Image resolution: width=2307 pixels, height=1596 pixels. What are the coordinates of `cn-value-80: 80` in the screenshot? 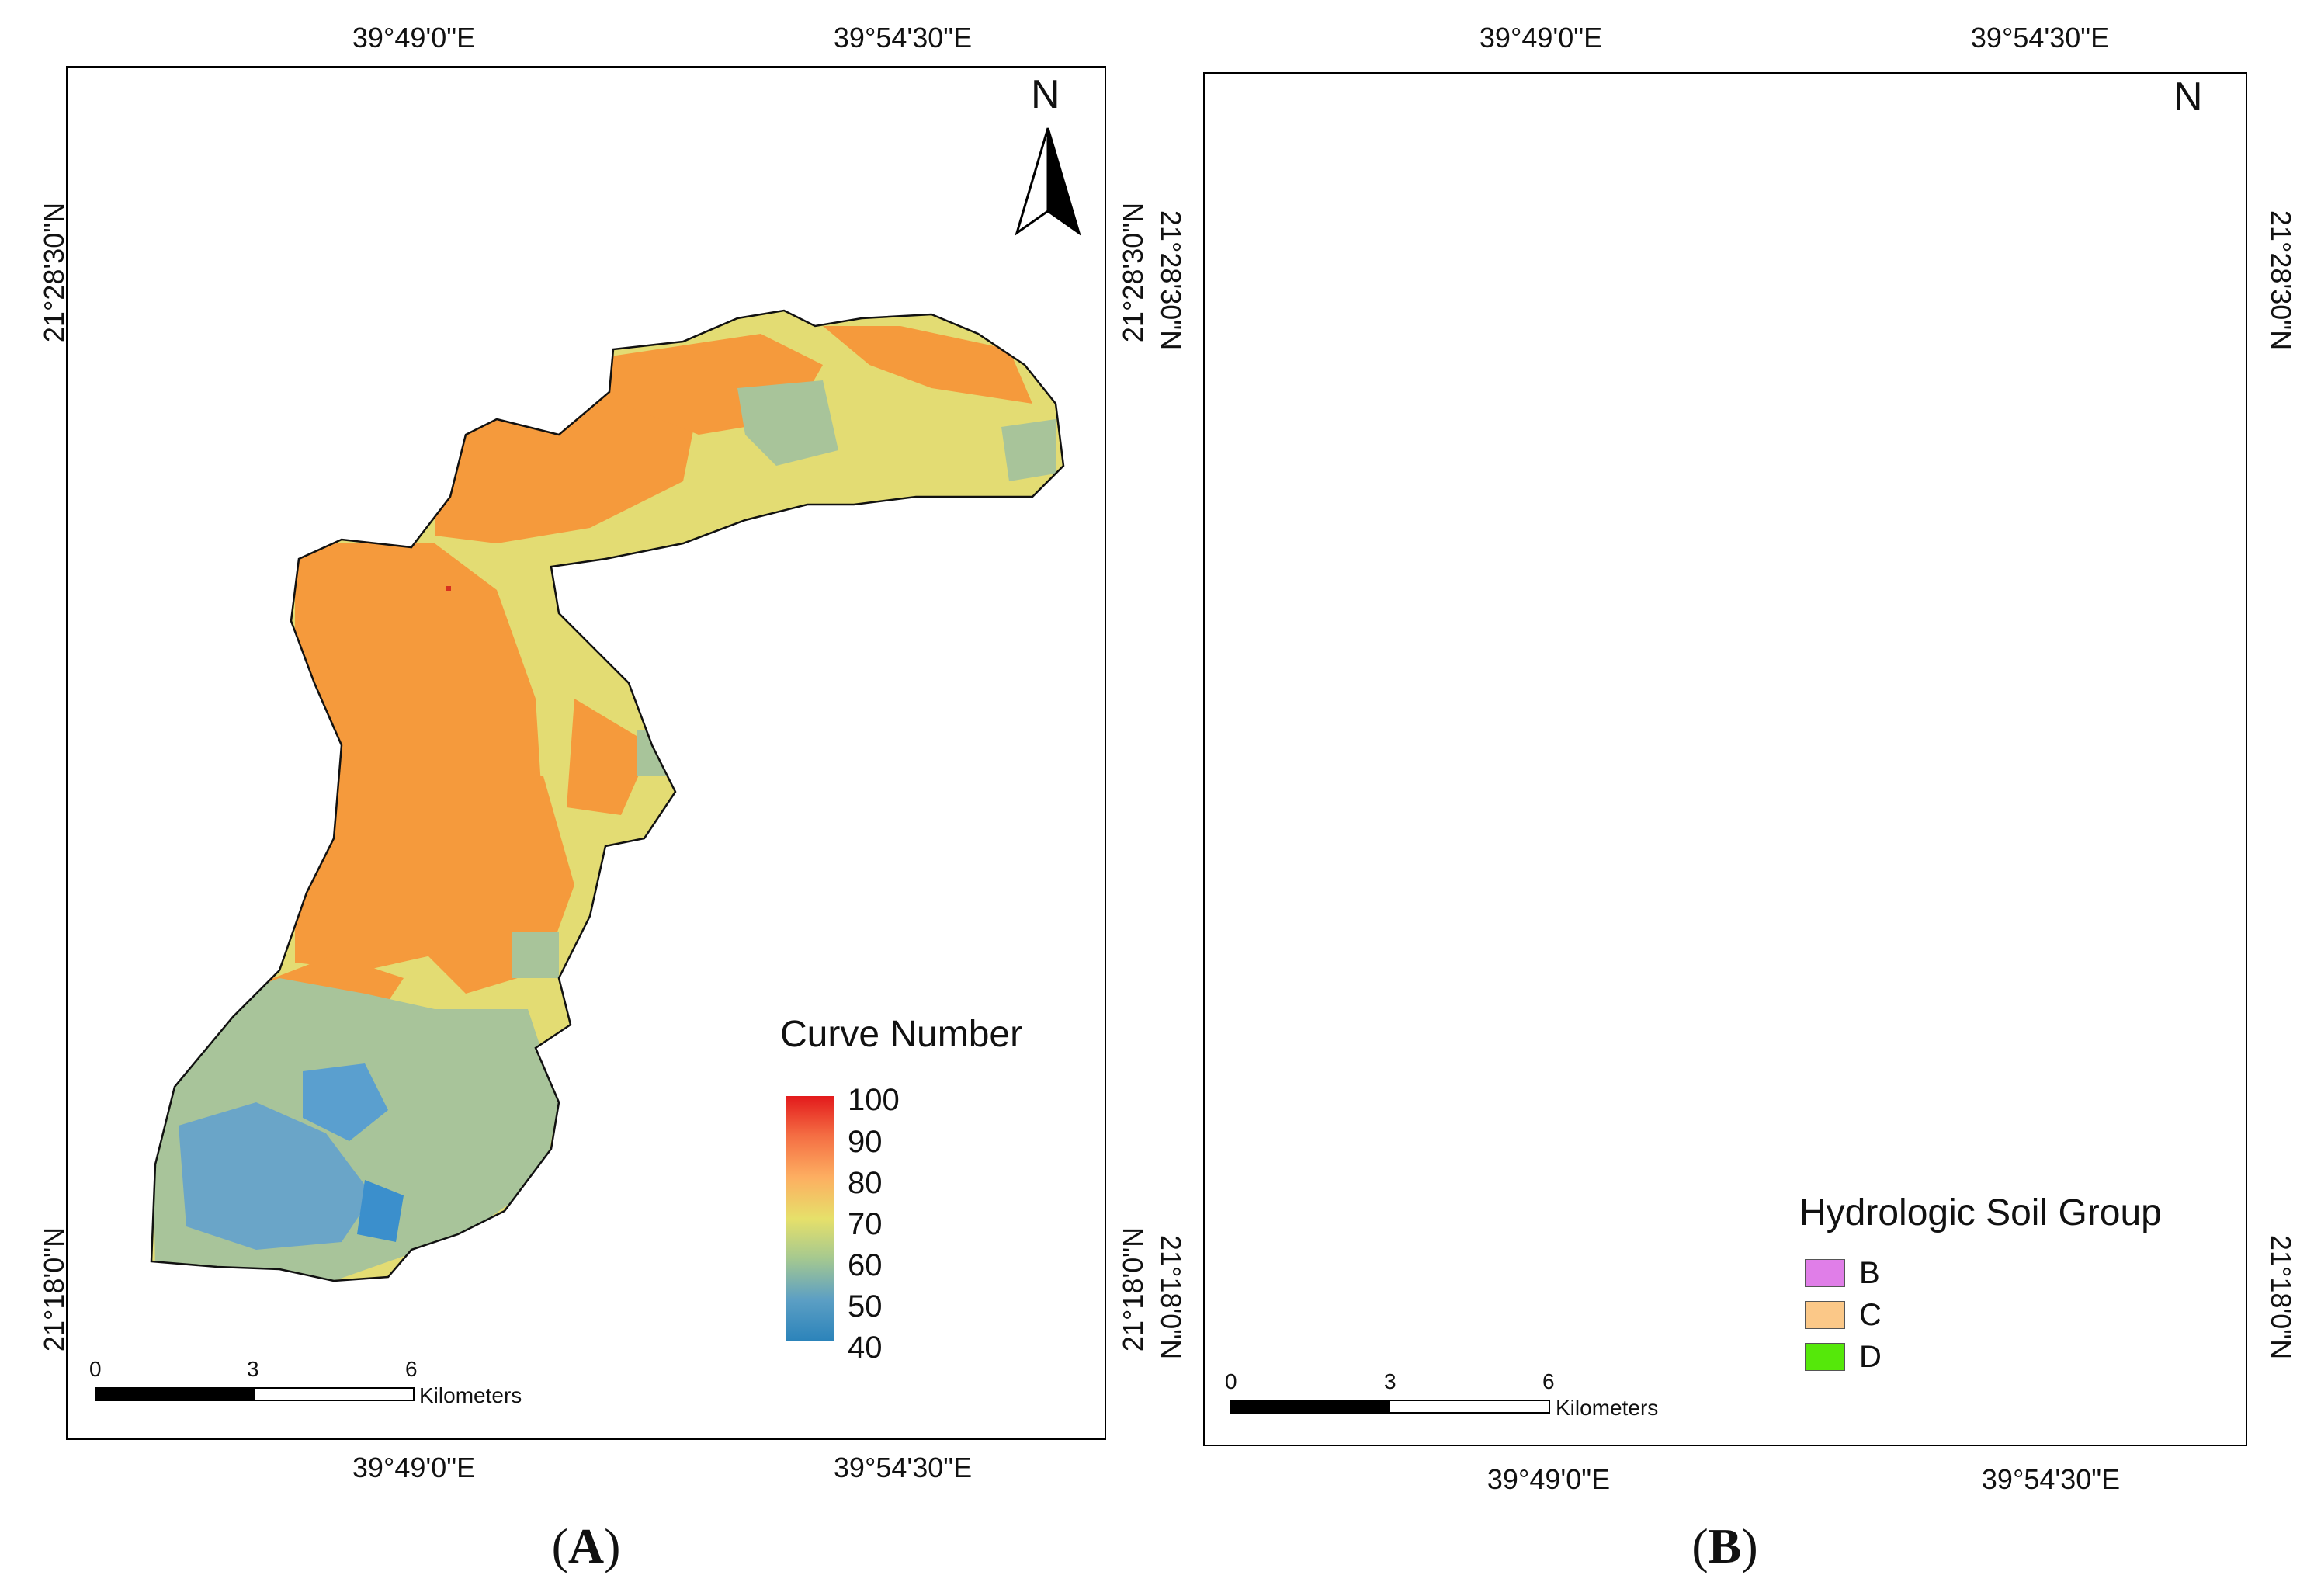 It's located at (865, 1183).